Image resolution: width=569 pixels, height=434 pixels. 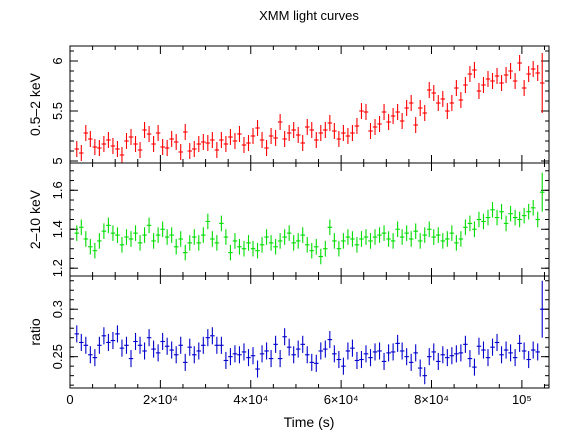 I want to click on y-axis-label: ratio, so click(x=35, y=331).